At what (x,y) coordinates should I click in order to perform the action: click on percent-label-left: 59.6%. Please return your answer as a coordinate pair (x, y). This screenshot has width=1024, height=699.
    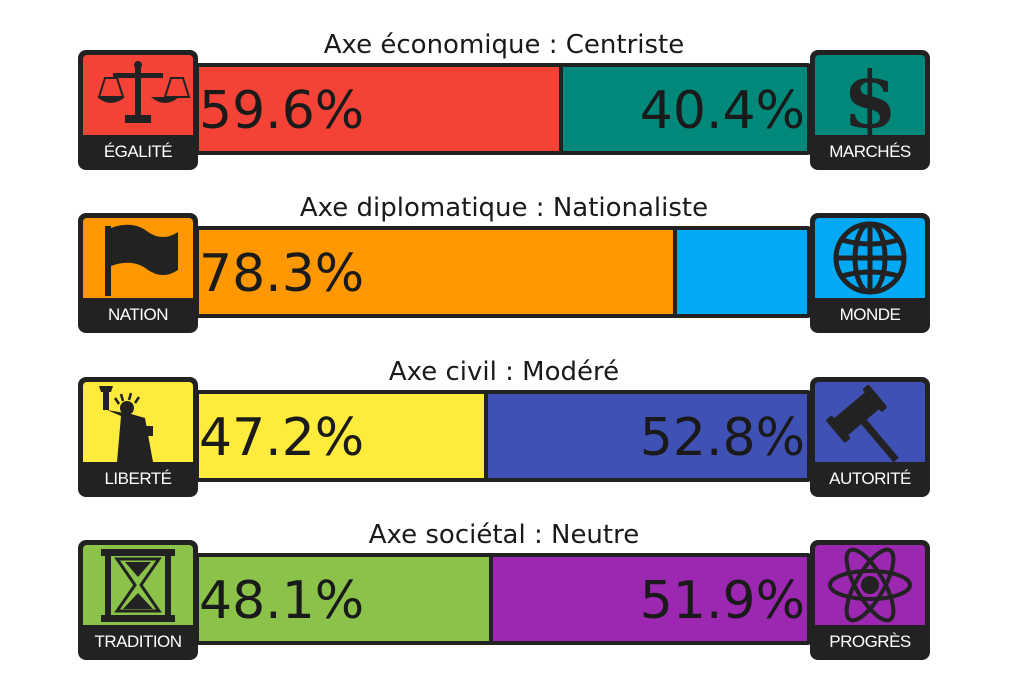
    Looking at the image, I should click on (282, 111).